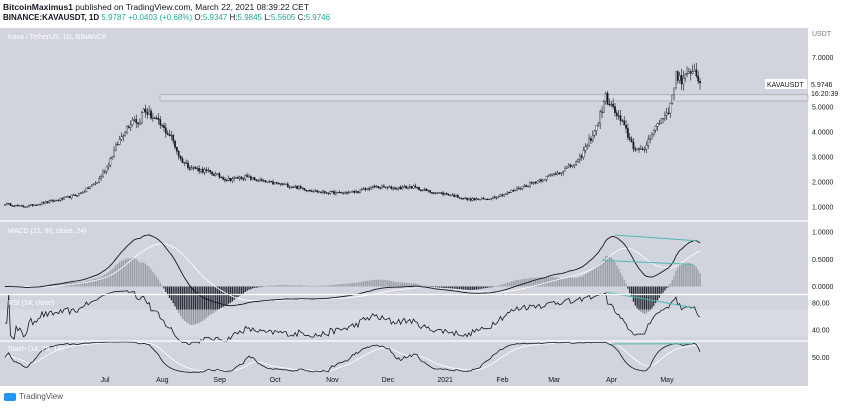 The height and width of the screenshot is (408, 850). I want to click on author-name: BitcoinMaximus1, so click(38, 7).